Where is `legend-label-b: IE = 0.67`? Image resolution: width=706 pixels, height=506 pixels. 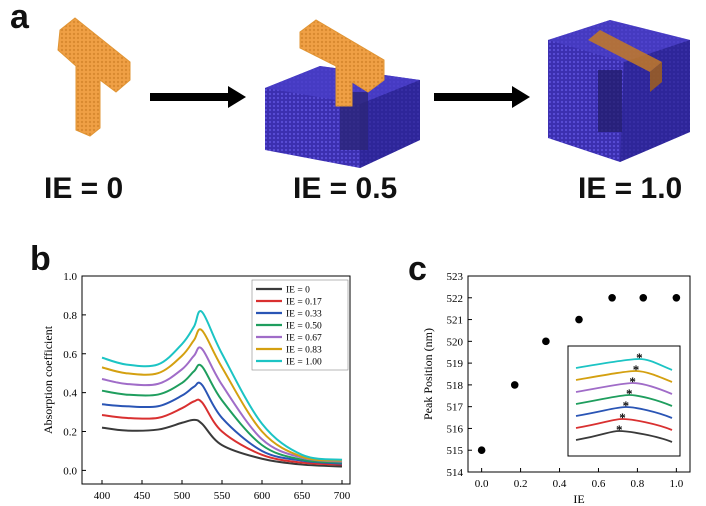 legend-label-b: IE = 0.67 is located at coordinates (304, 339).